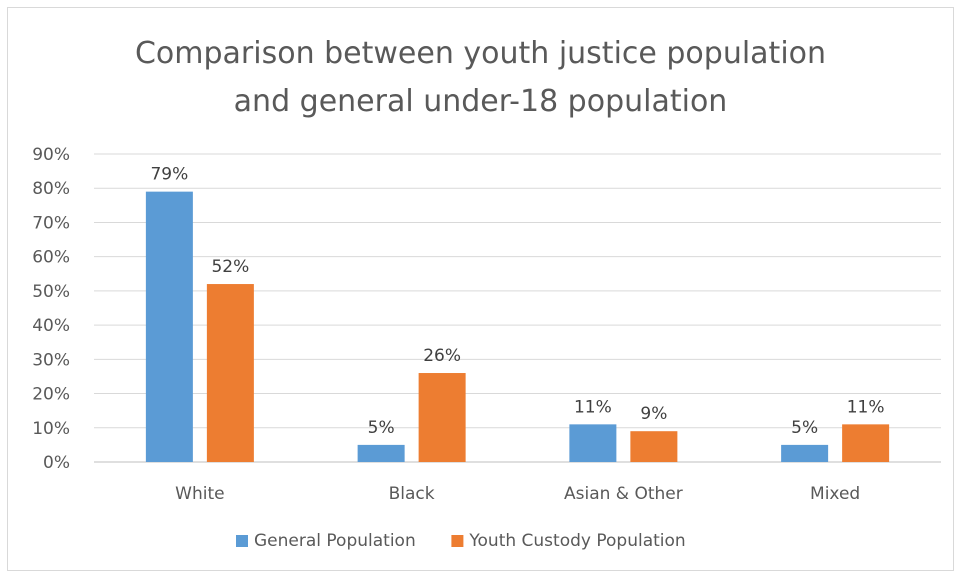  Describe the element at coordinates (412, 494) in the screenshot. I see `x-tick-label: Black` at that location.